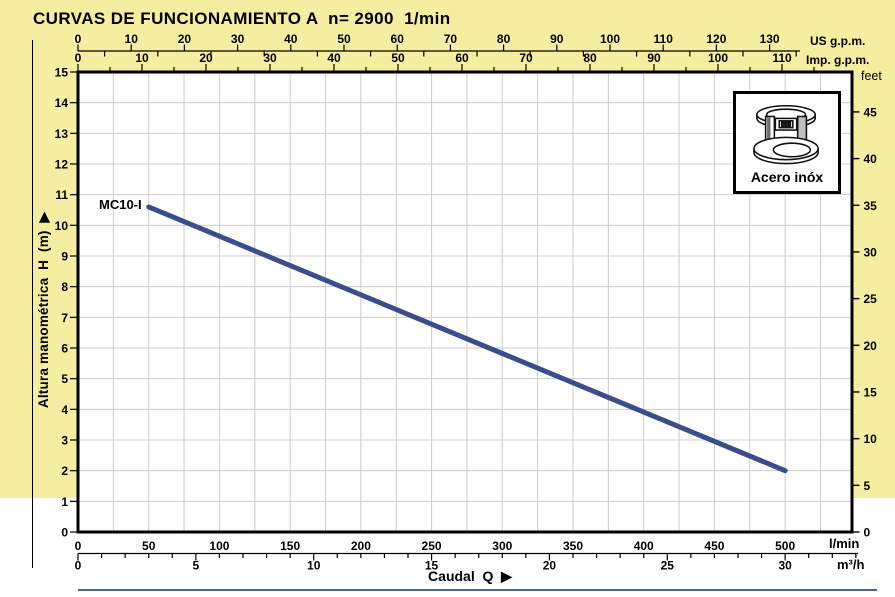 This screenshot has height=597, width=895. Describe the element at coordinates (871, 206) in the screenshot. I see `feet-tick-label: 35` at that location.